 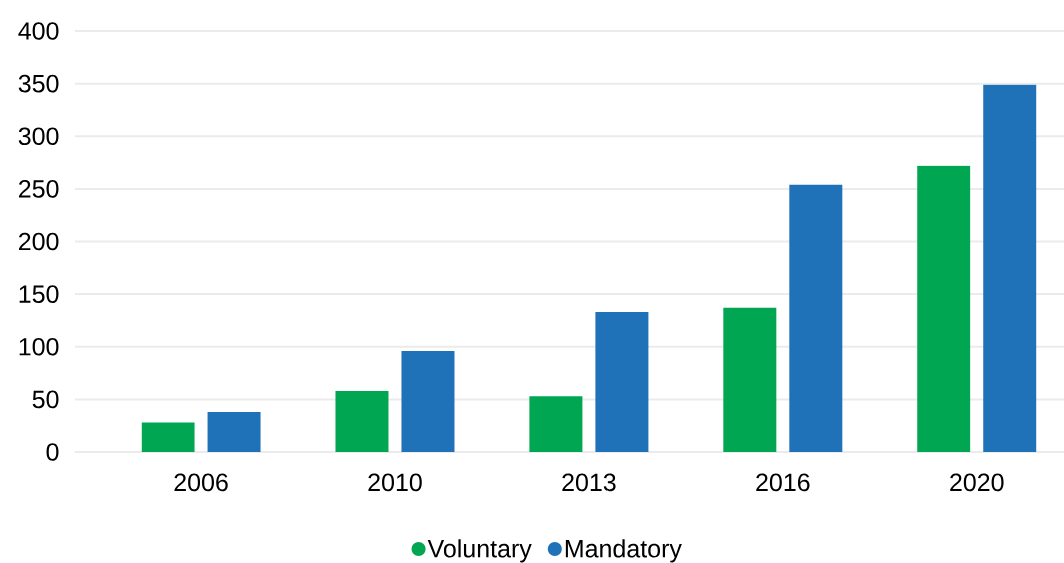 What do you see at coordinates (39, 189) in the screenshot?
I see `y-tick-label: 250` at bounding box center [39, 189].